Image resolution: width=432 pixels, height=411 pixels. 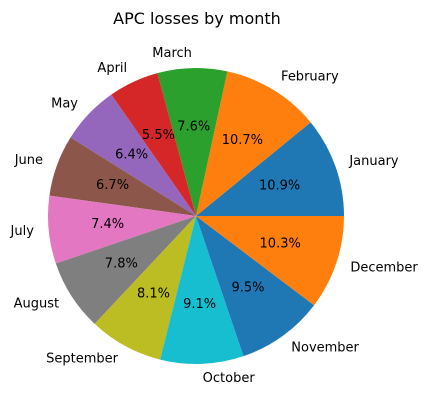 What do you see at coordinates (193, 127) in the screenshot?
I see `percent-label-march: 7.6%` at bounding box center [193, 127].